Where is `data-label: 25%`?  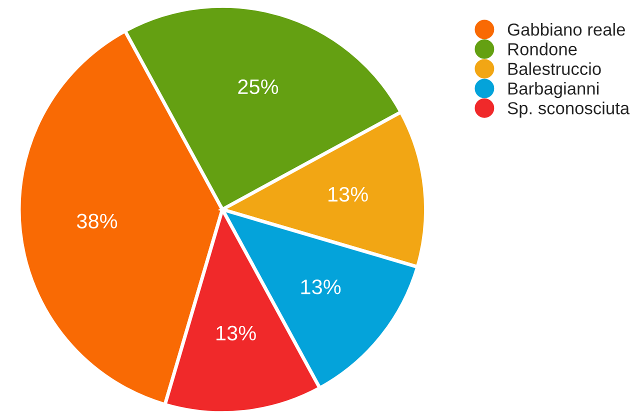 data-label: 25% is located at coordinates (258, 86).